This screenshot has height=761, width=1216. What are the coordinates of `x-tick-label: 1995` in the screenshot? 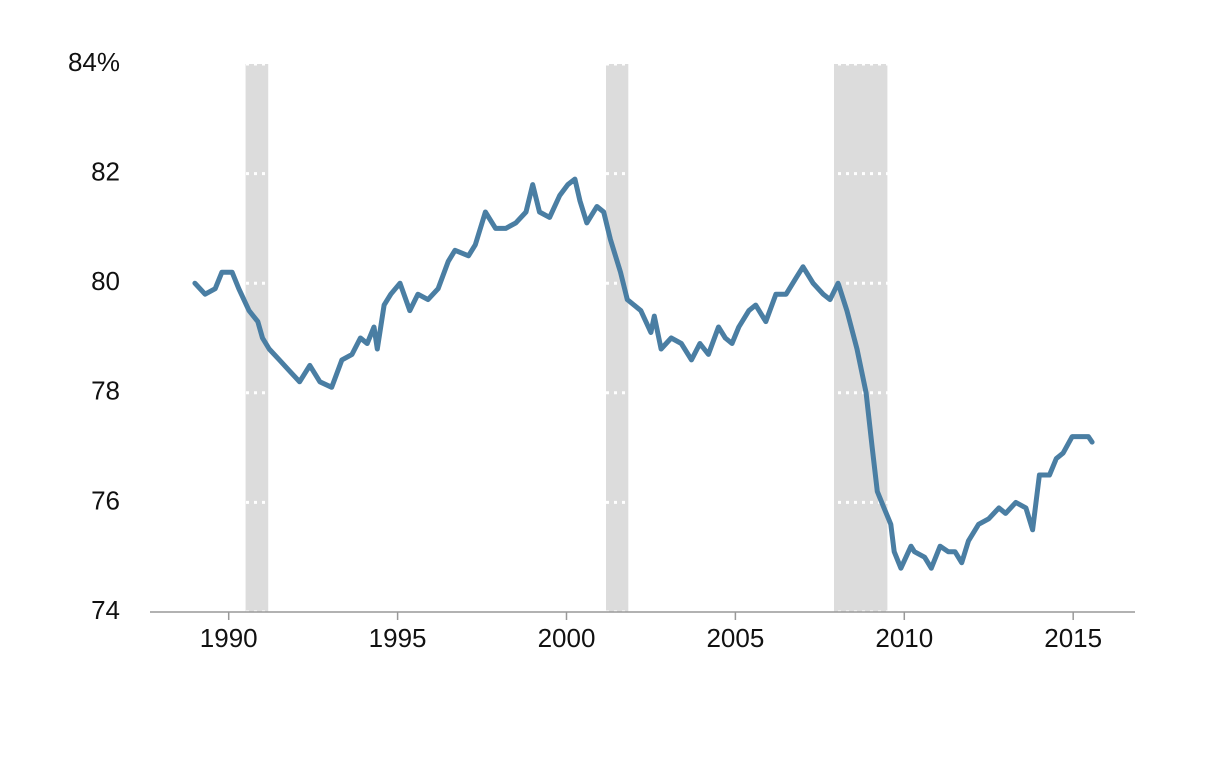 It's located at (398, 638).